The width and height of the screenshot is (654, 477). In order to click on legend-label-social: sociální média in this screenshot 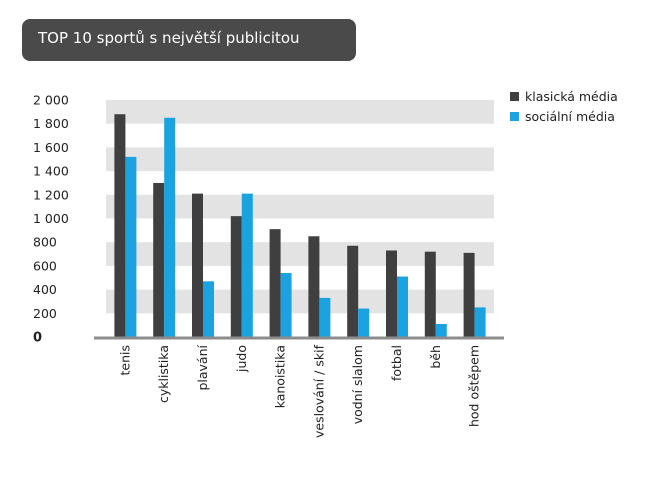, I will do `click(570, 116)`.